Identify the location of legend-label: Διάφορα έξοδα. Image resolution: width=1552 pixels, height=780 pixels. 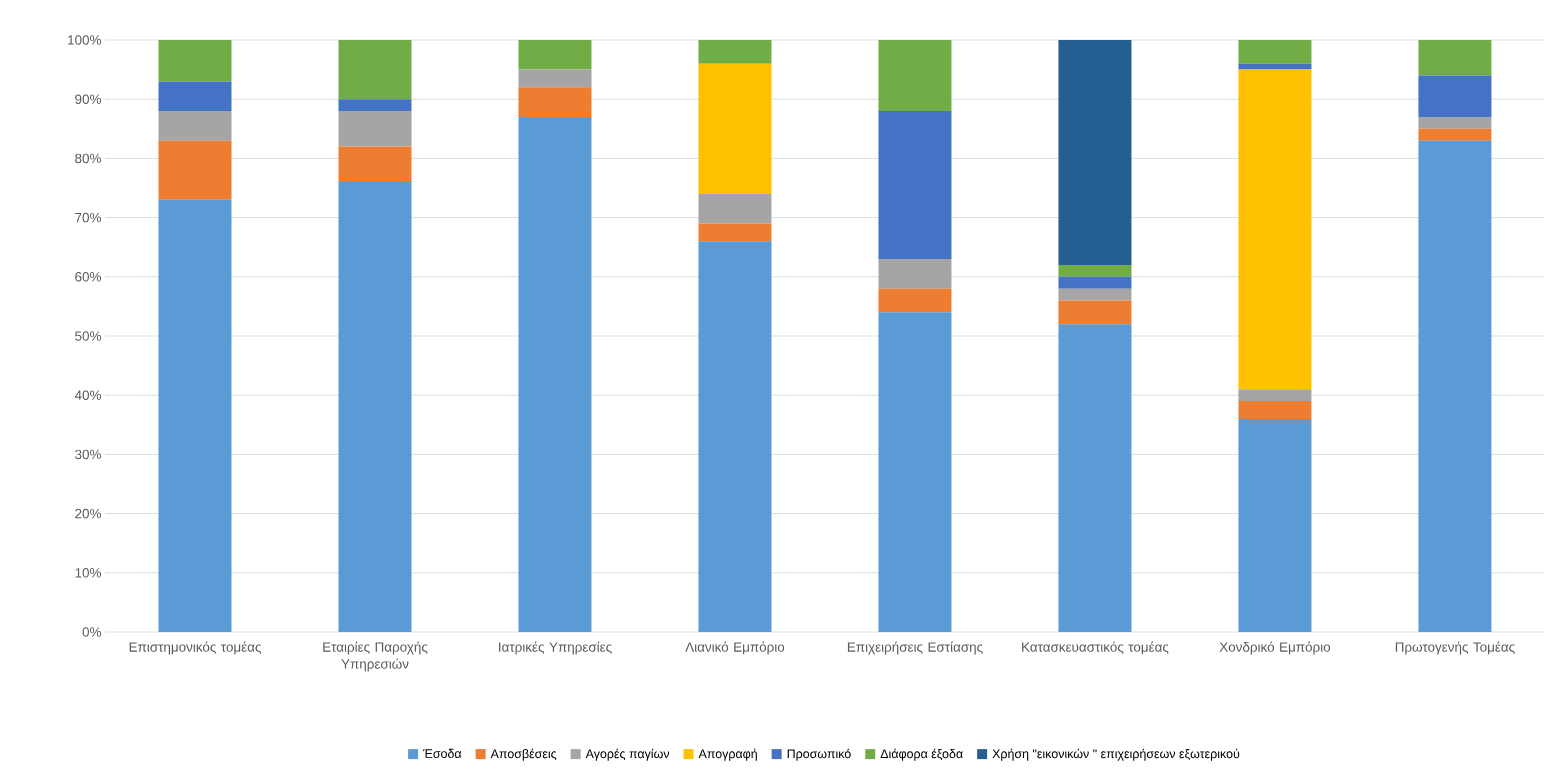
(921, 754).